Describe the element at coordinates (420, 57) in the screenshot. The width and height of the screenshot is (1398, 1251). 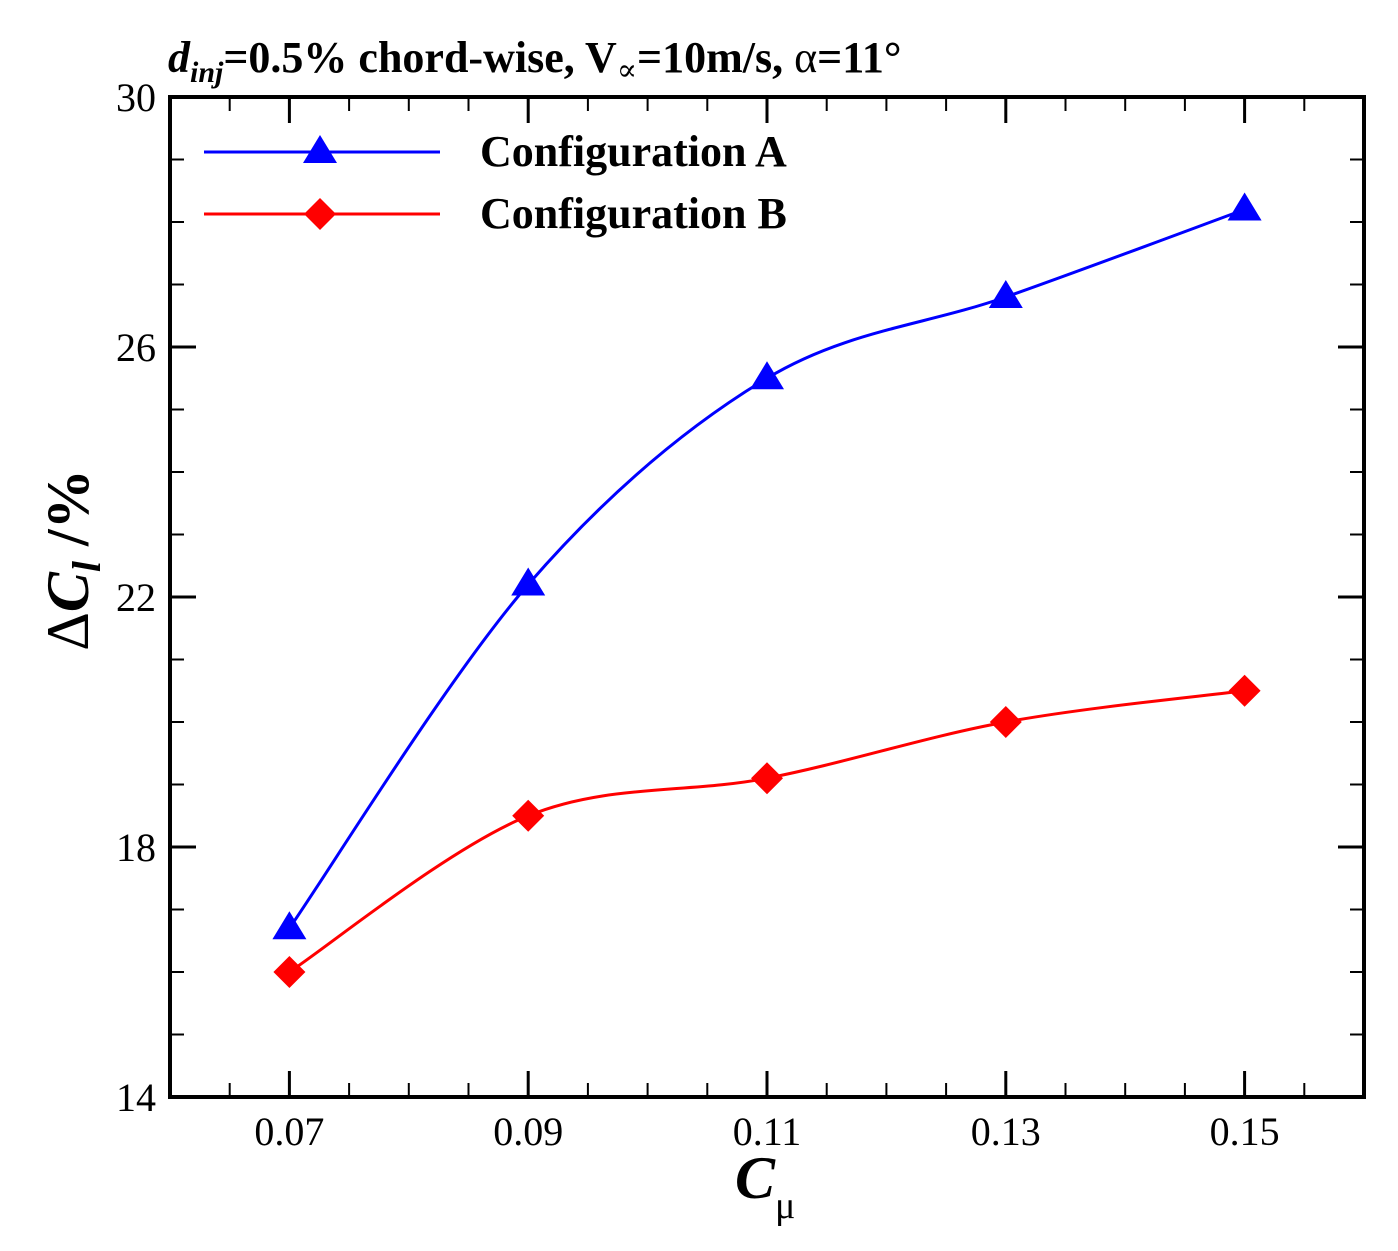
I see `title-part1: =0.5% chord-wise, V` at that location.